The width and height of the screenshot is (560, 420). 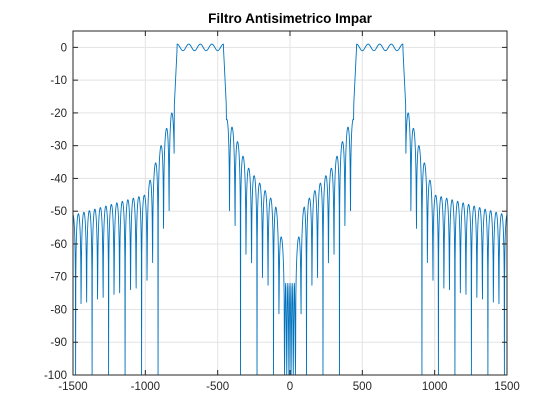 I want to click on x-tick-label: 1500, so click(x=507, y=387).